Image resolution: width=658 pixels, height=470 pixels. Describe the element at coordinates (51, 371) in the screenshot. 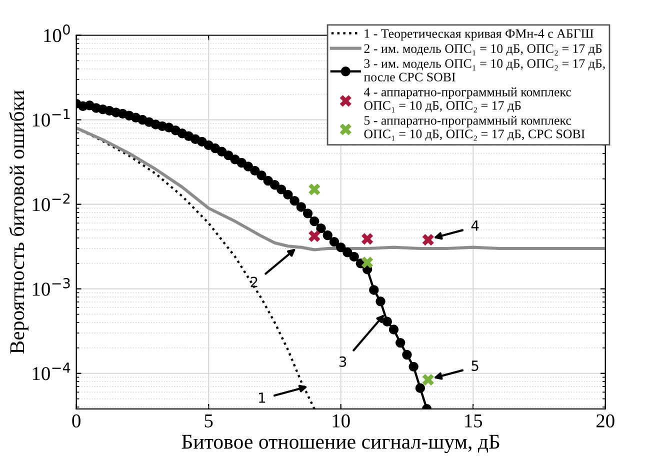

I see `y-tick-label: 10$^{−4}$` at that location.